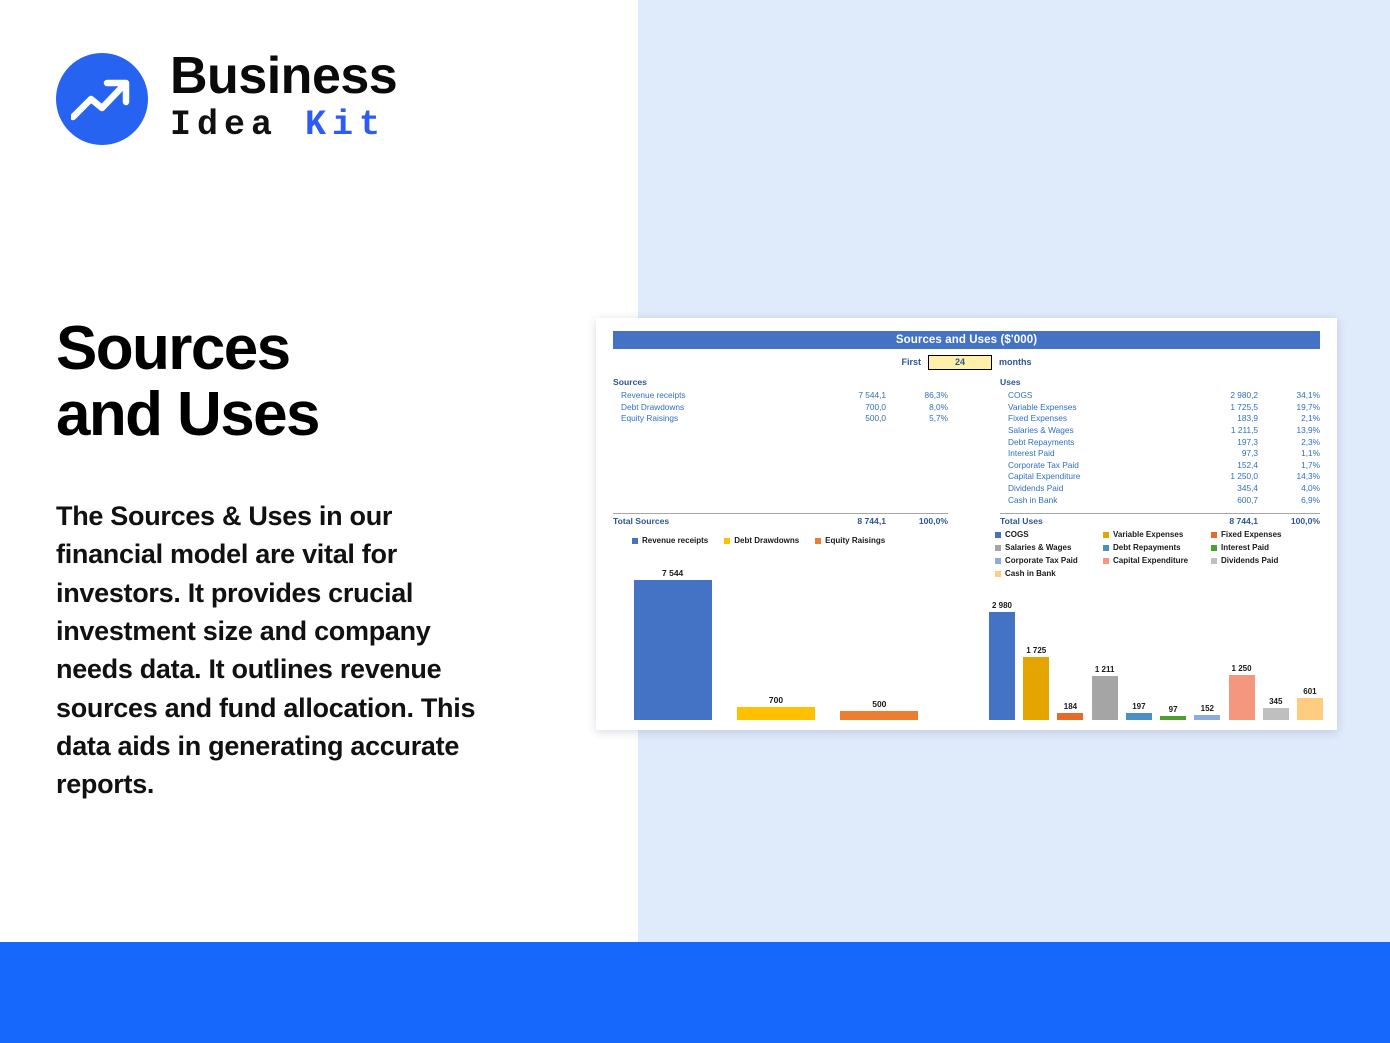 This screenshot has height=1043, width=1390. What do you see at coordinates (1151, 560) in the screenshot?
I see `legend-label: Capital Expenditure` at bounding box center [1151, 560].